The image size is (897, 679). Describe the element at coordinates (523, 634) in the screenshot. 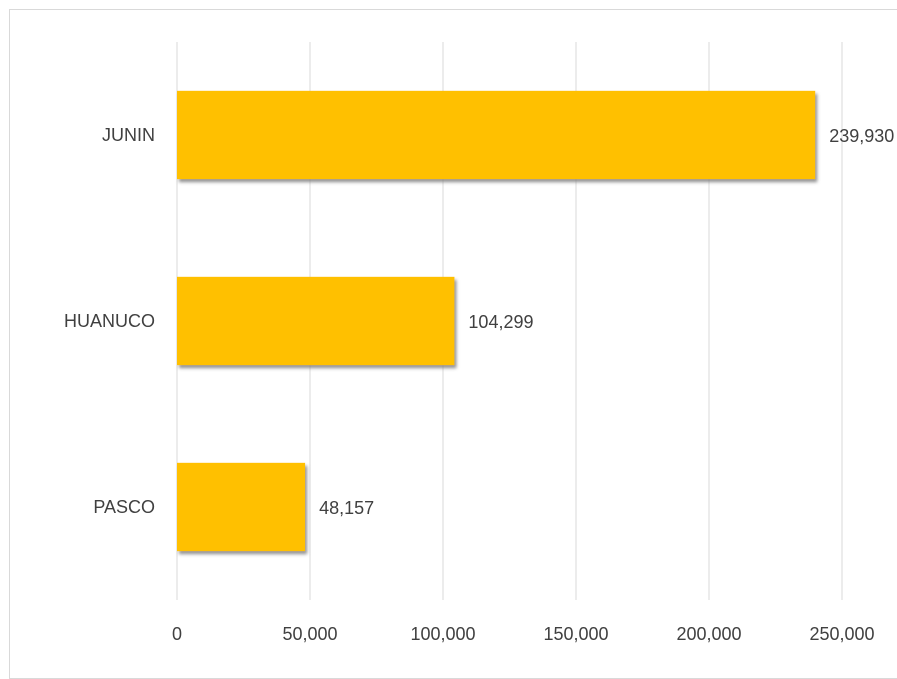

I see `x-axis-tick-labels: 0 50,000 100,000 150,000 200,000 250,000` at that location.